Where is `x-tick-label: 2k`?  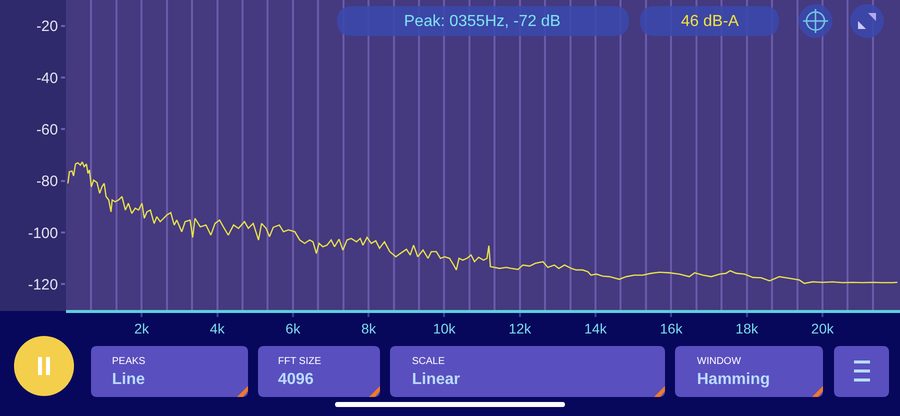
x-tick-label: 2k is located at coordinates (142, 328).